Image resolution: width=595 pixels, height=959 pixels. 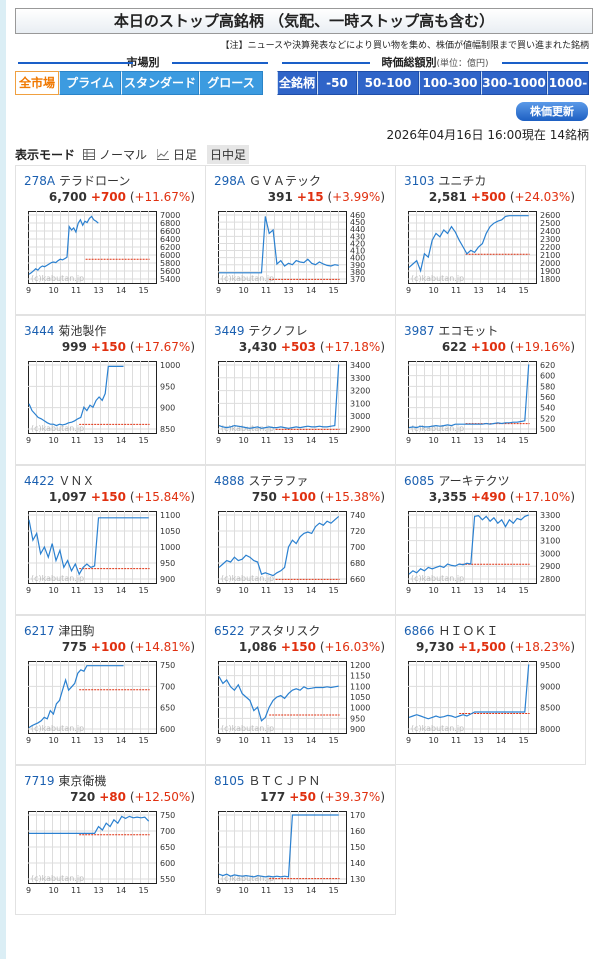 What do you see at coordinates (230, 181) in the screenshot?
I see `stock-code: 298A` at bounding box center [230, 181].